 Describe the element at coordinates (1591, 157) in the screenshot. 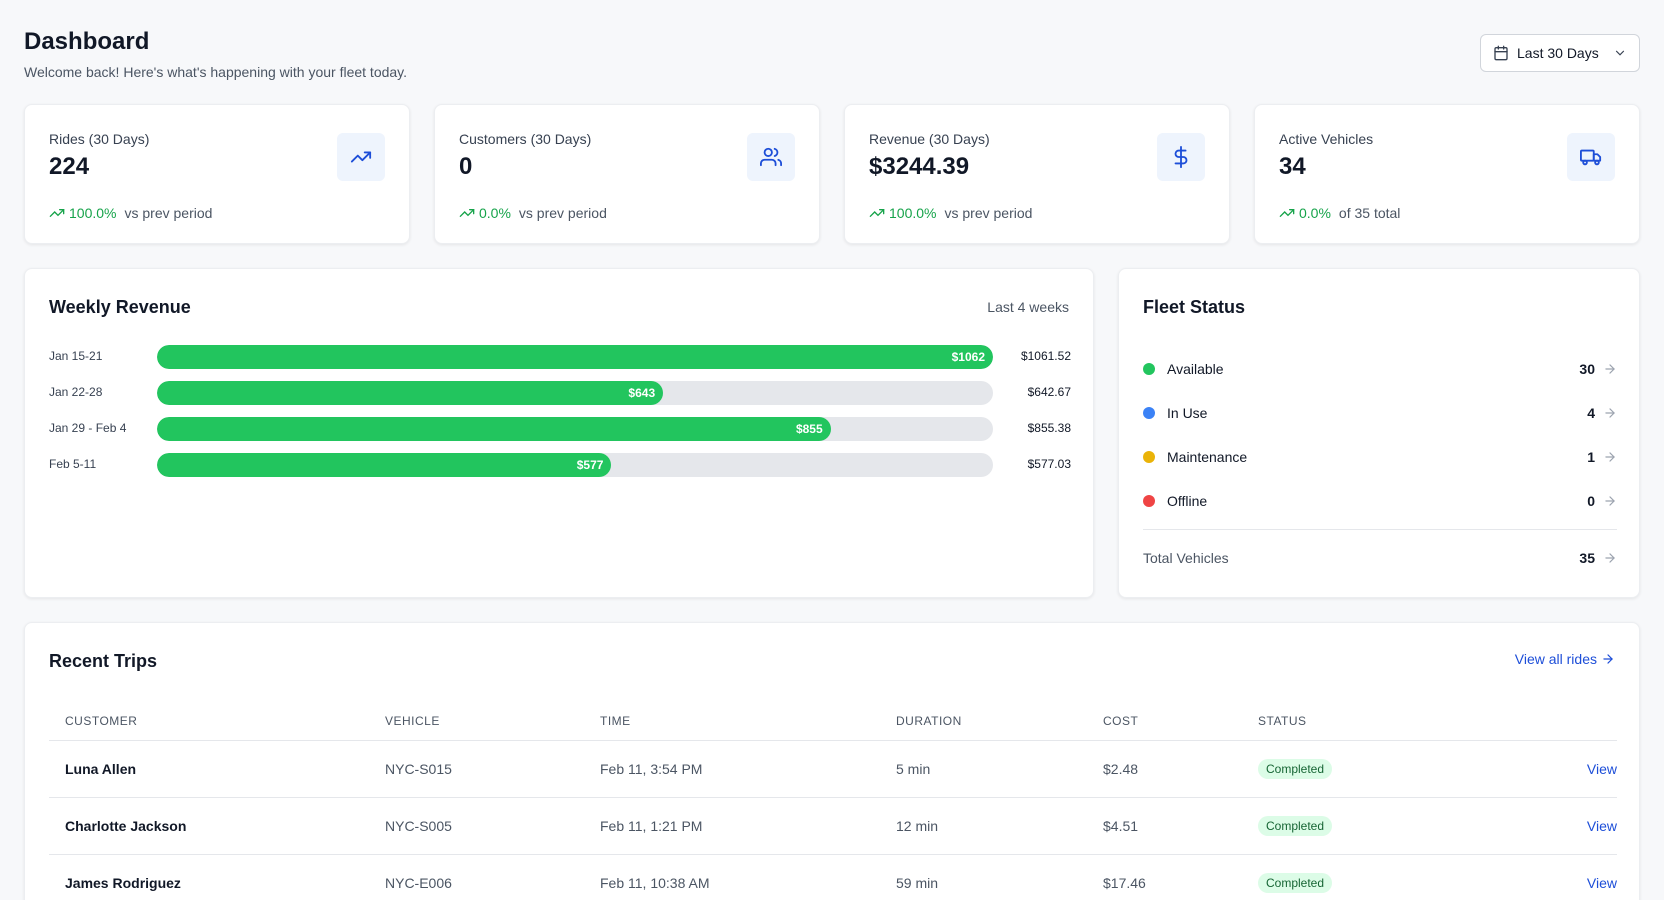

I see `truck-icon` at that location.